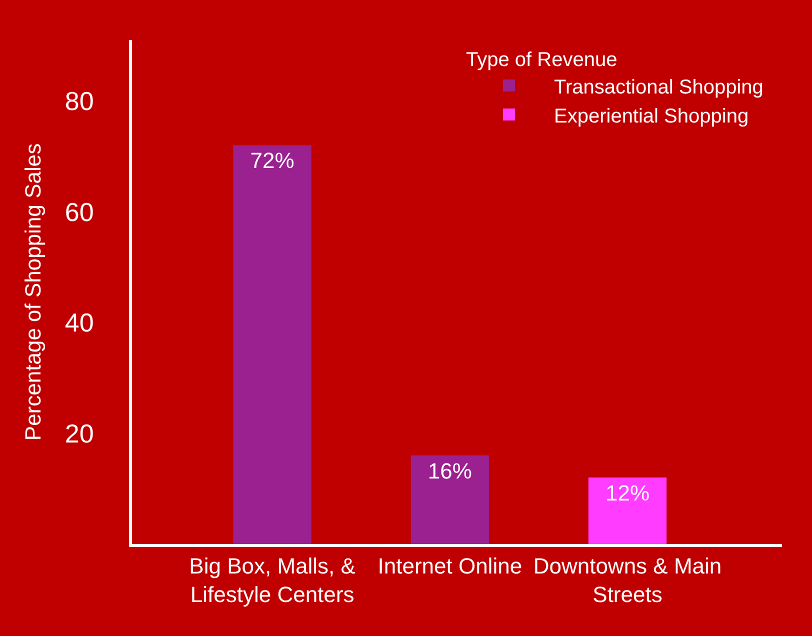  What do you see at coordinates (450, 565) in the screenshot?
I see `x-tick-label: Internet Online` at bounding box center [450, 565].